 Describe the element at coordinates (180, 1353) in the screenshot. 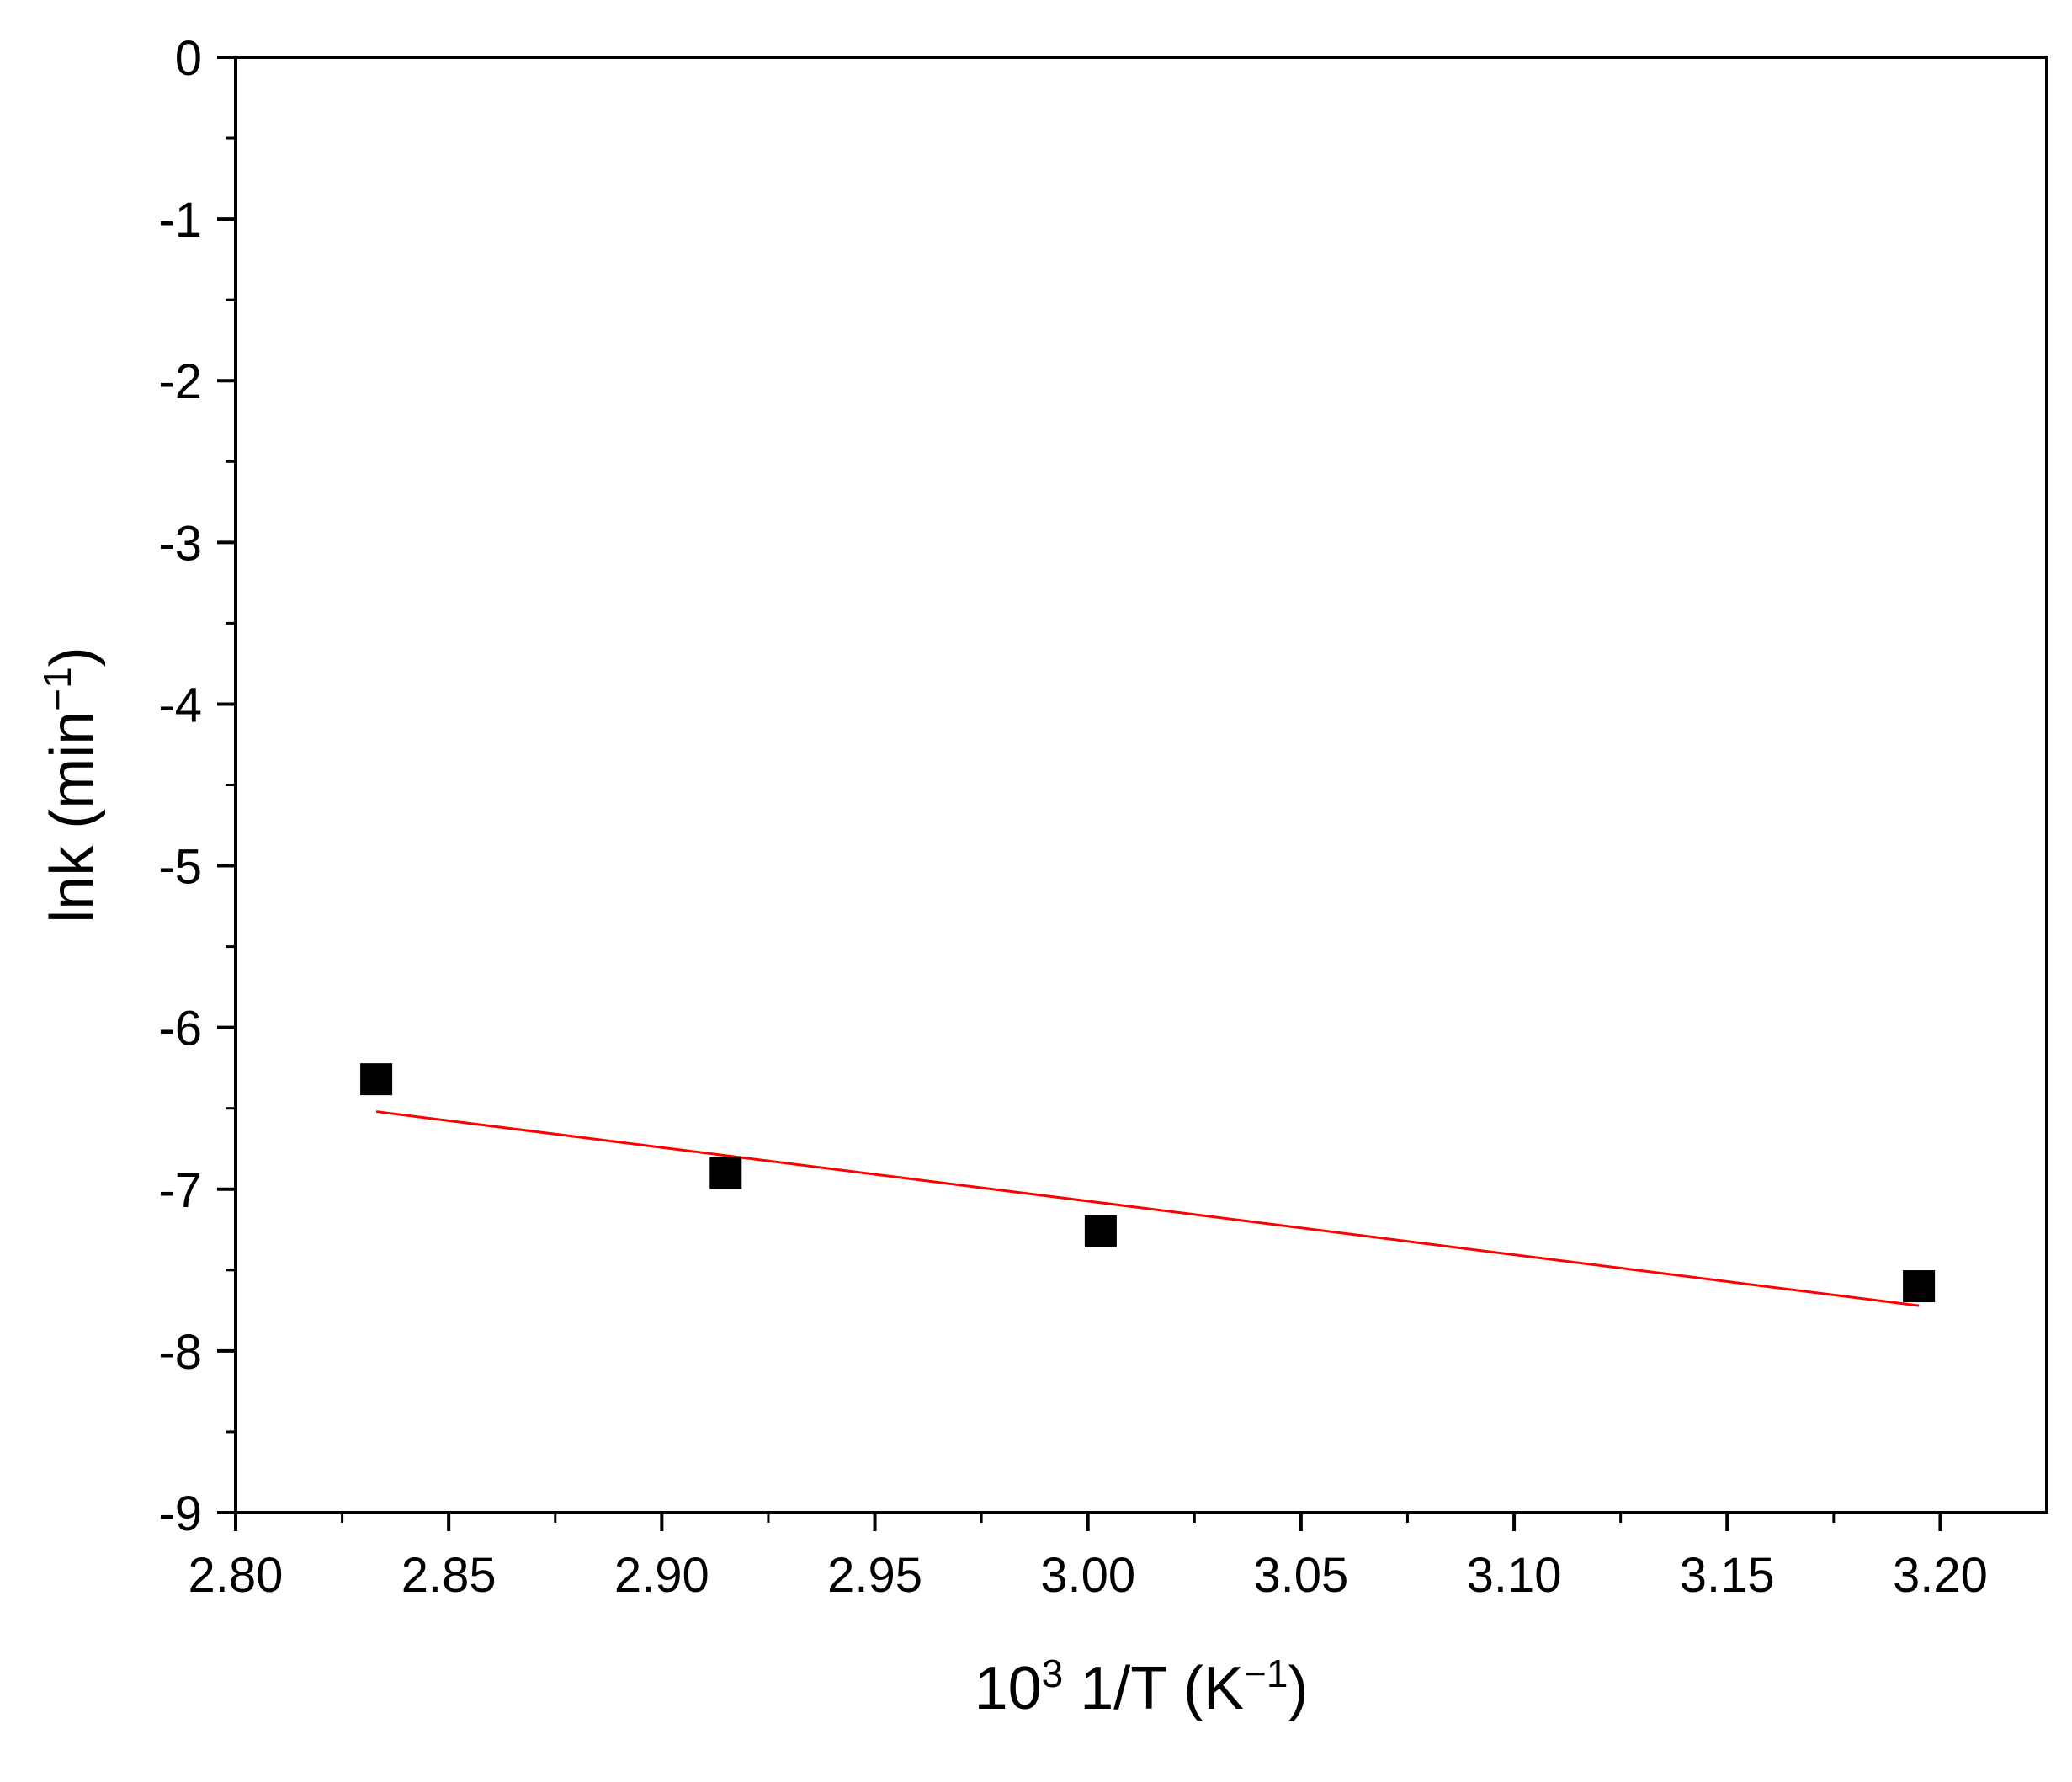

I see `y-tick-label: -8` at that location.